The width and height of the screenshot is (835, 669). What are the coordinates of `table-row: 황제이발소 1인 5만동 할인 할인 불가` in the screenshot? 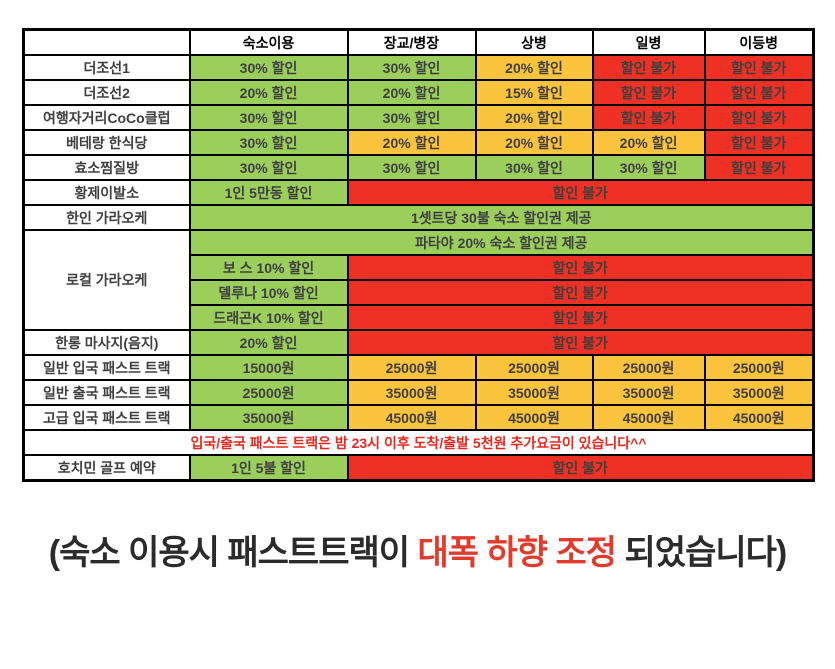 It's located at (418, 192).